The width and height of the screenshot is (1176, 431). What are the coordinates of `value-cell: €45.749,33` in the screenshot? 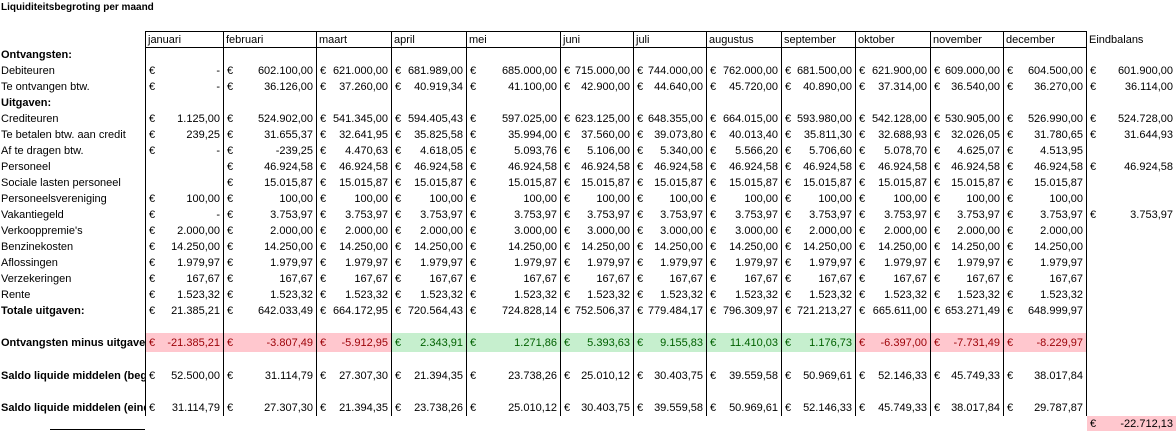 It's located at (893, 400).